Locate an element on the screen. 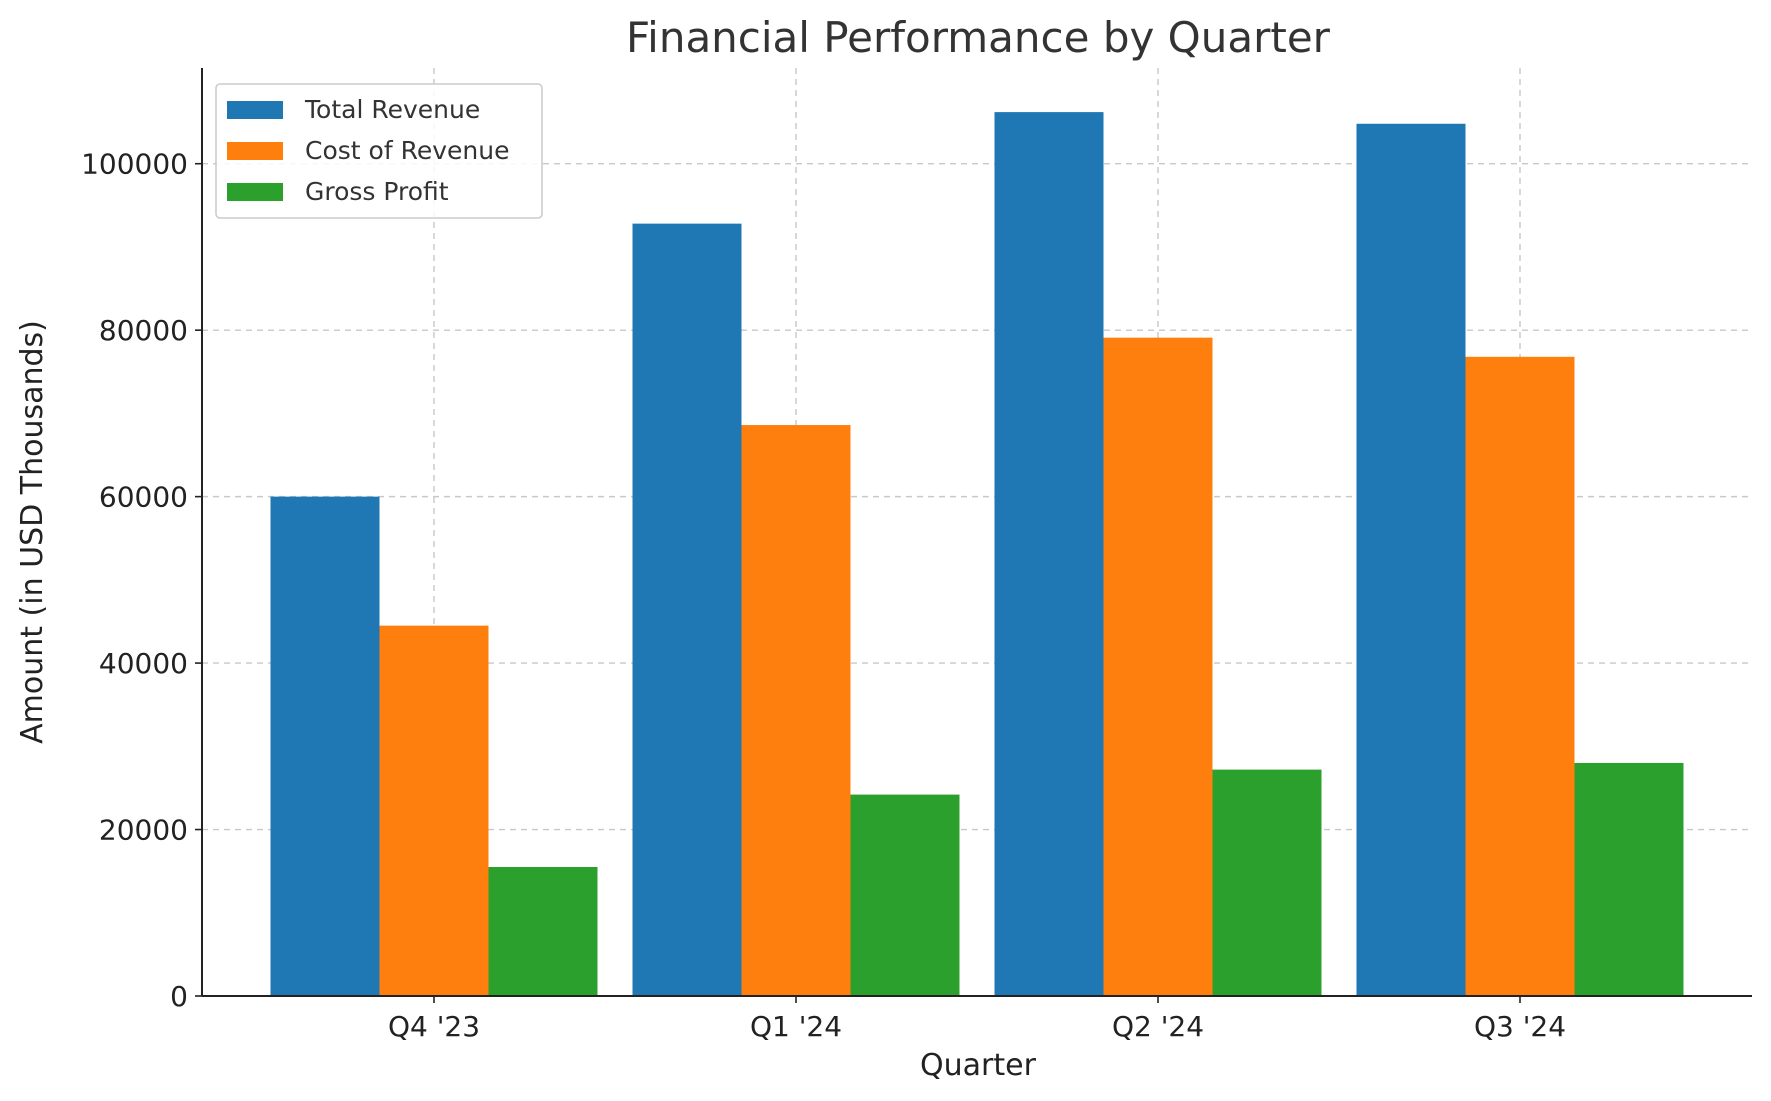 The image size is (1771, 1101). x-tick-label: Q2 '24 is located at coordinates (1158, 1026).